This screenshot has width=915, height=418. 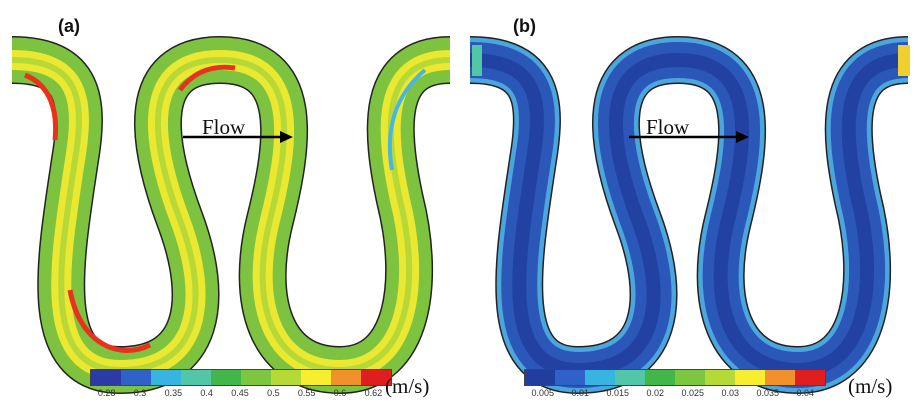 I want to click on colorbar-tick-label: 0.6, so click(x=340, y=393).